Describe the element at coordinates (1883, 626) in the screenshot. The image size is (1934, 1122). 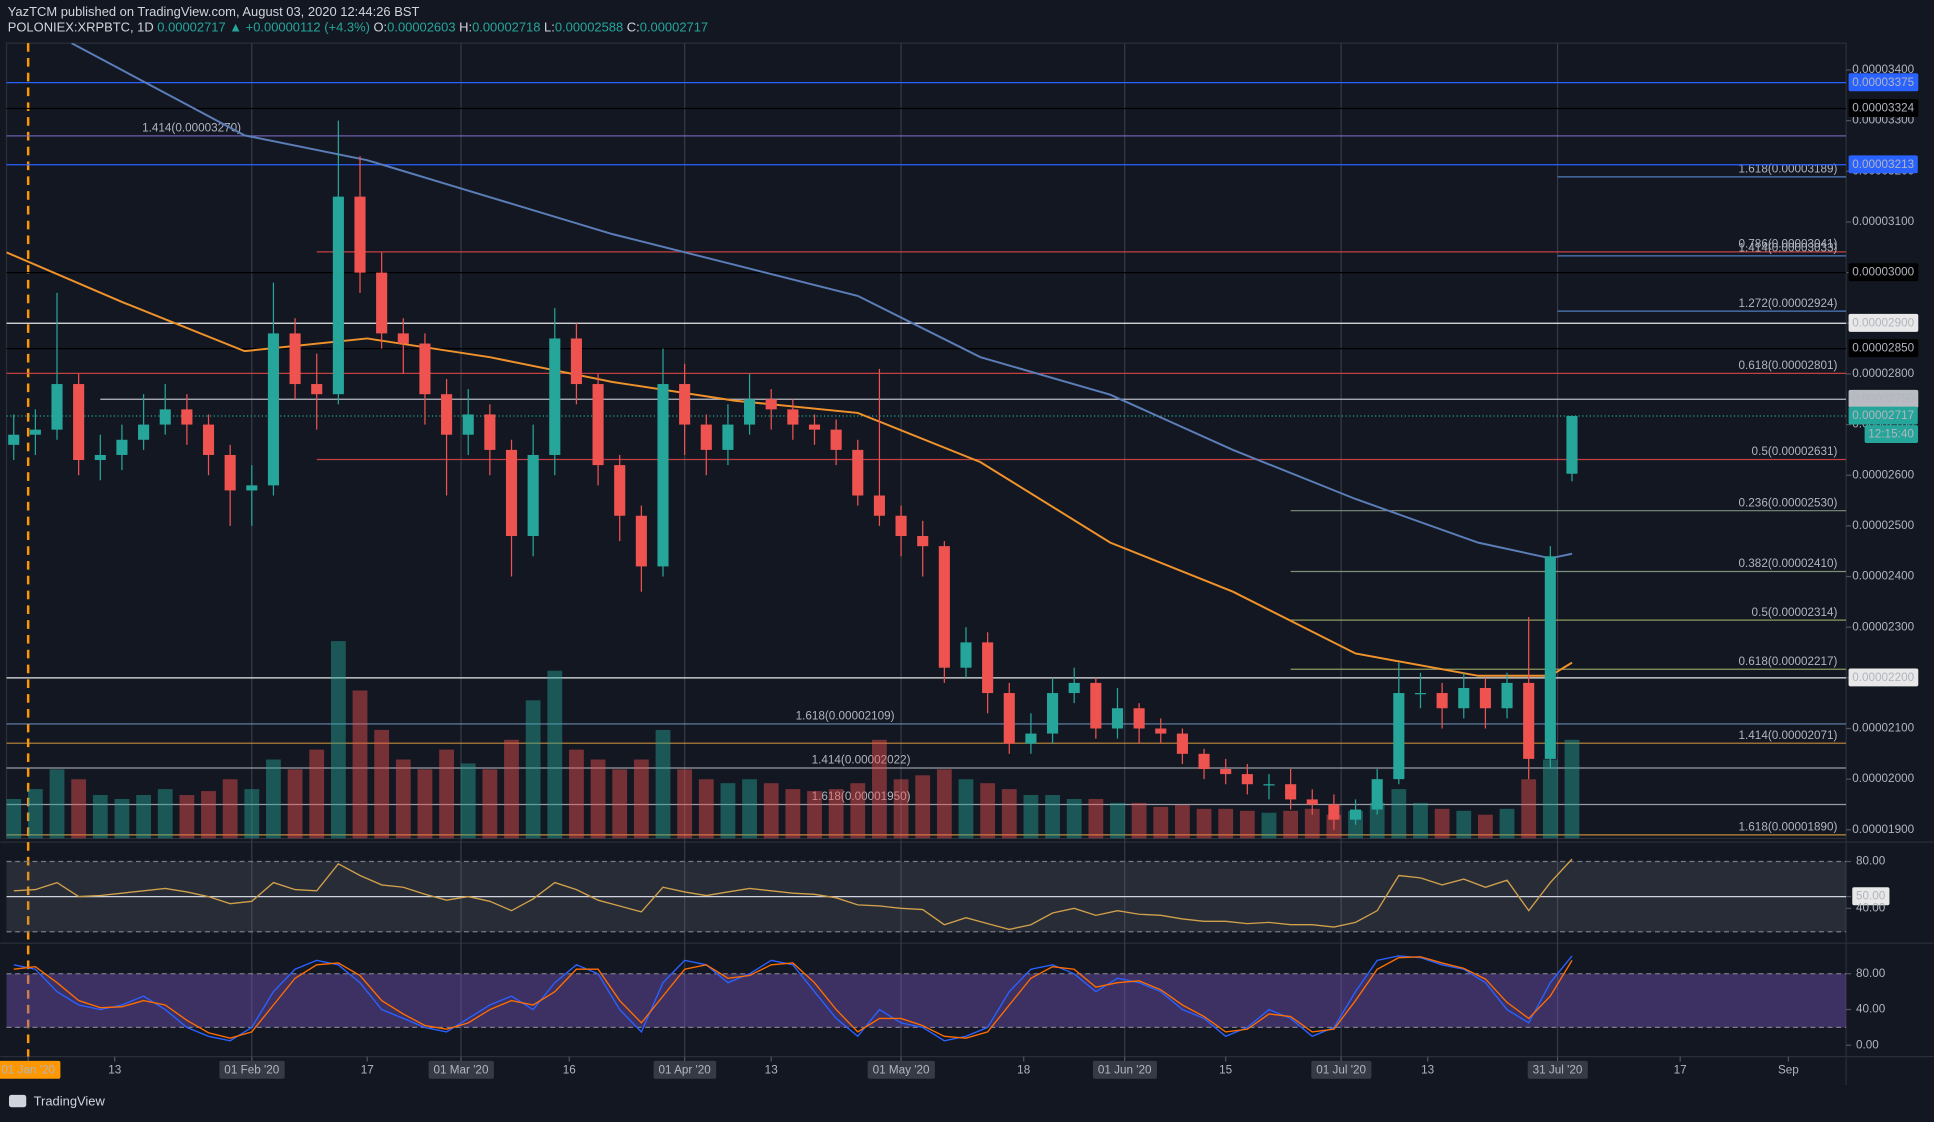
I see `y-tick-label: 0.00002300` at that location.